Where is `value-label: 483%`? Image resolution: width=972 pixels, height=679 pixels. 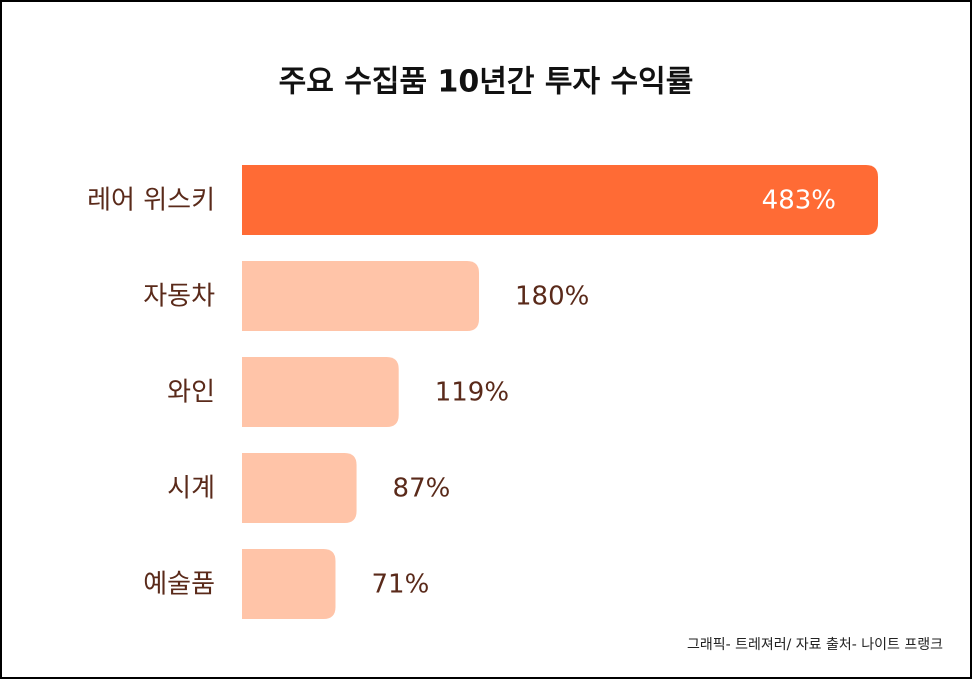
value-label: 483% is located at coordinates (799, 201).